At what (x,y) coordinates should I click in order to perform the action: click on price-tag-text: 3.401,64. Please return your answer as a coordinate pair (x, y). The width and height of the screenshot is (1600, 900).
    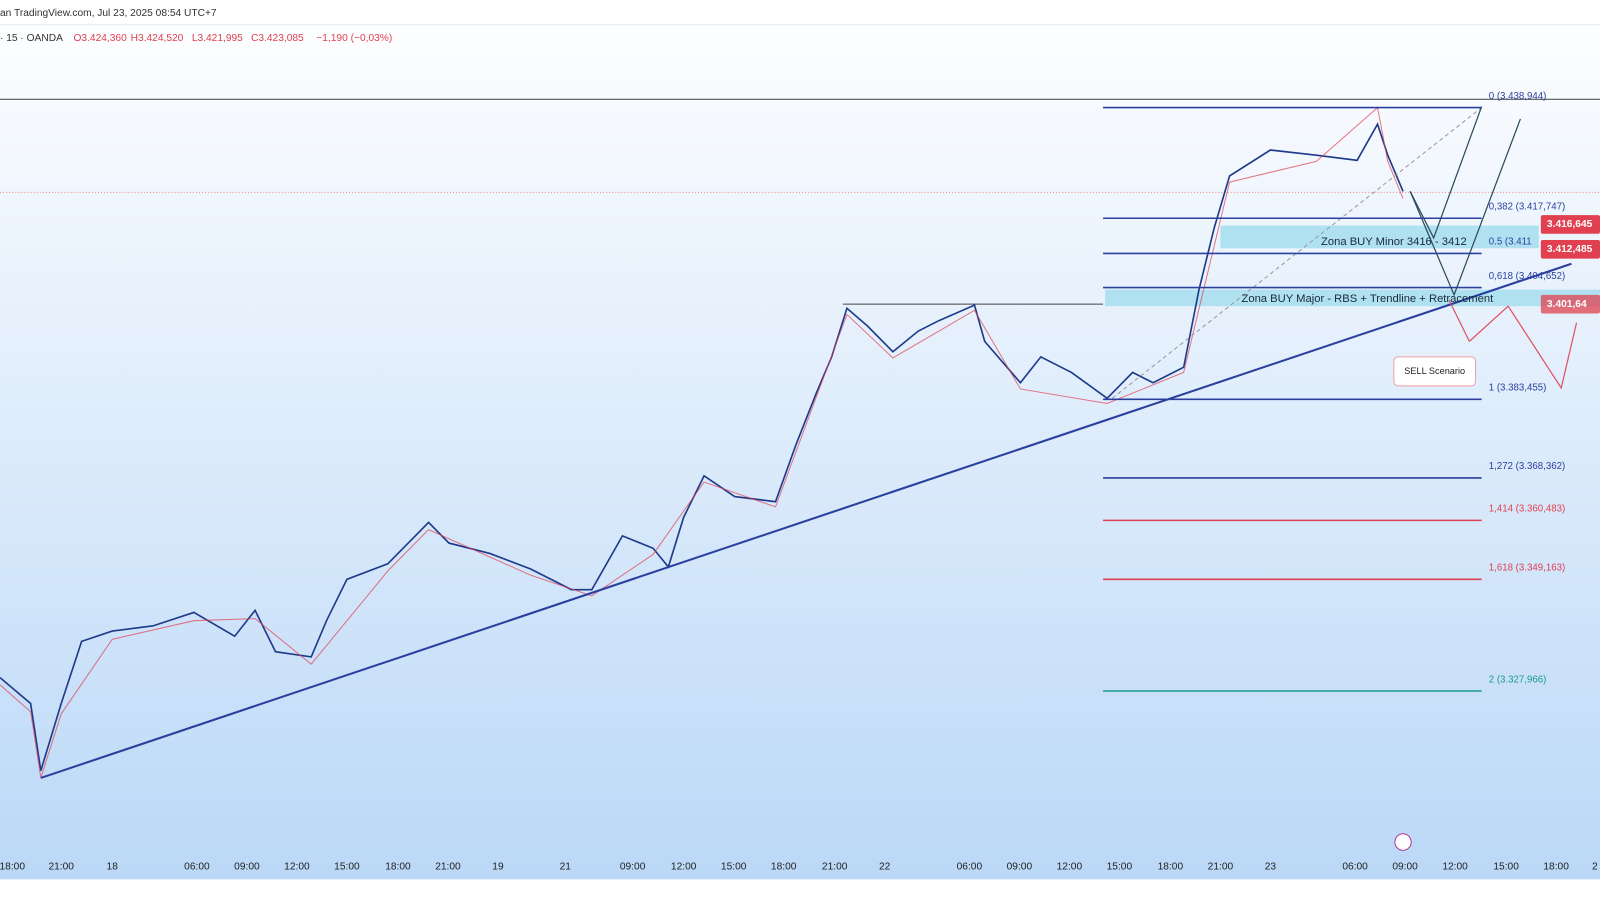
    Looking at the image, I should click on (1567, 304).